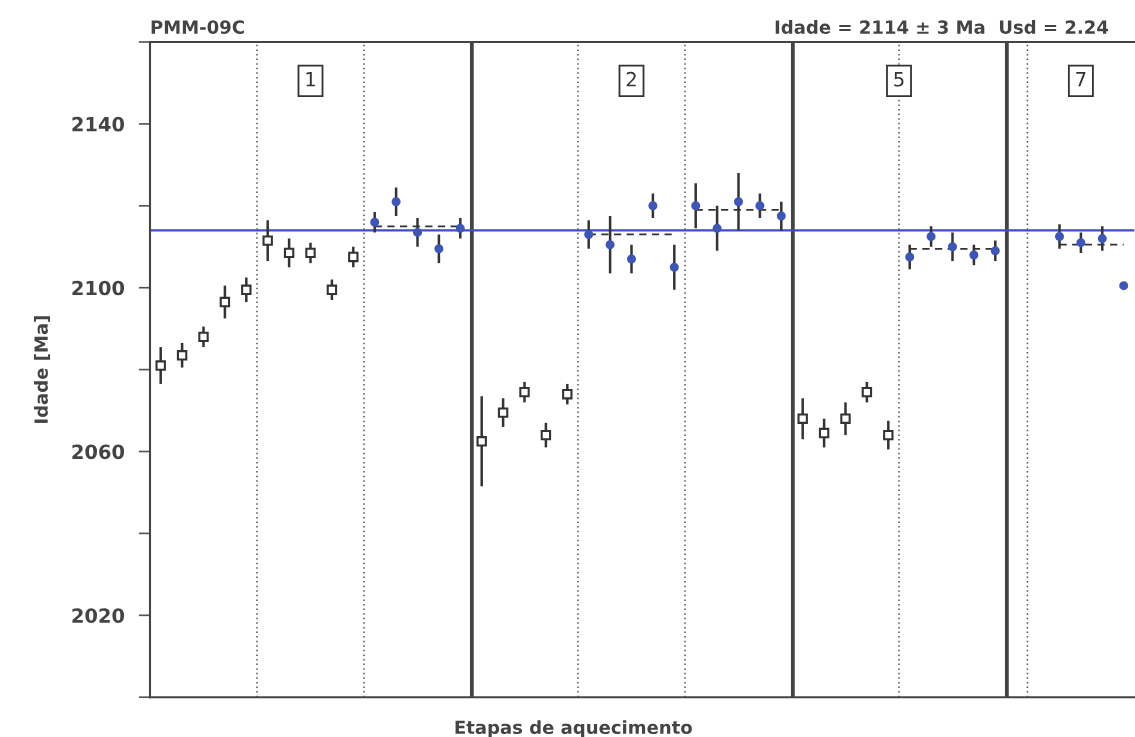 This screenshot has height=737, width=1135. Describe the element at coordinates (98, 288) in the screenshot. I see `y-tick-label: 2100` at that location.